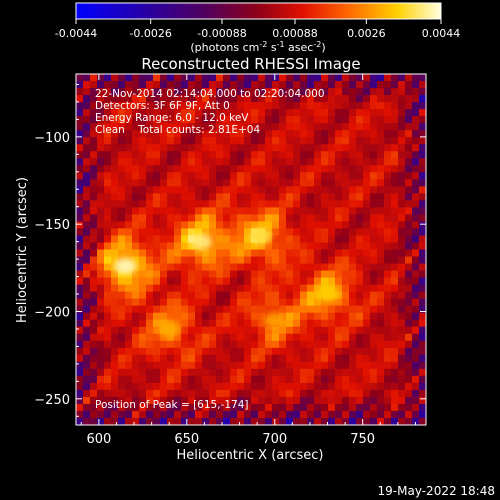  I want to click on heatmap-source, so click(260, 236).